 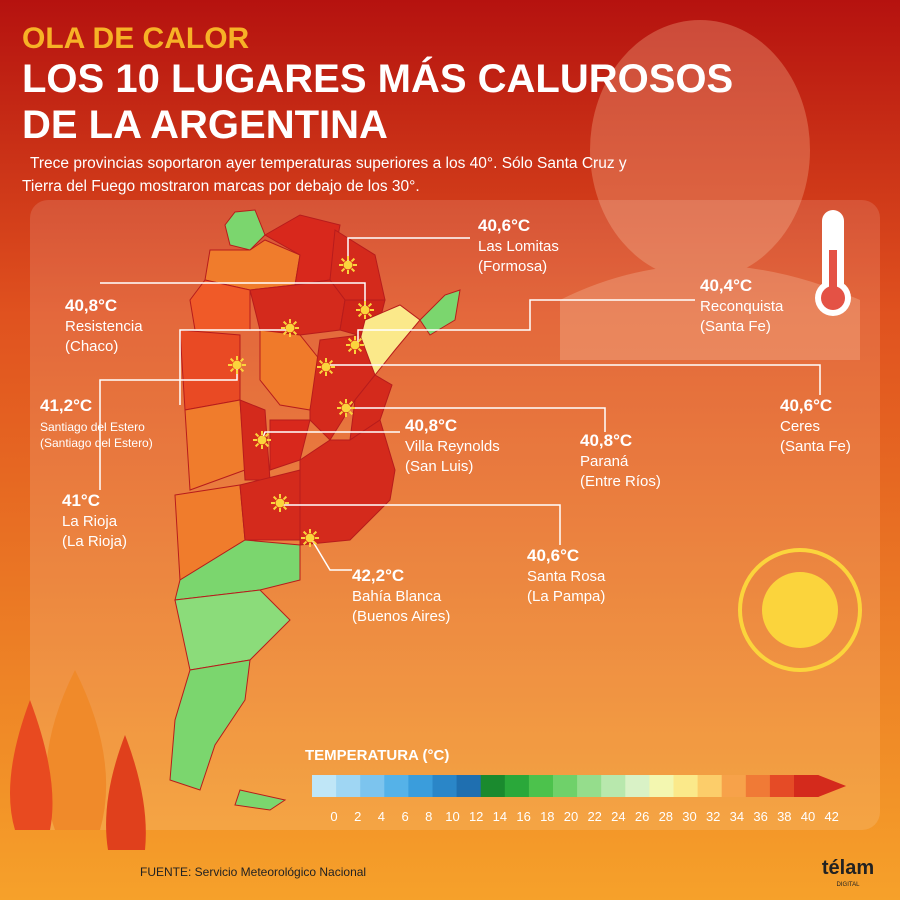 I want to click on province: (Santiago del Estero), so click(x=96, y=443).